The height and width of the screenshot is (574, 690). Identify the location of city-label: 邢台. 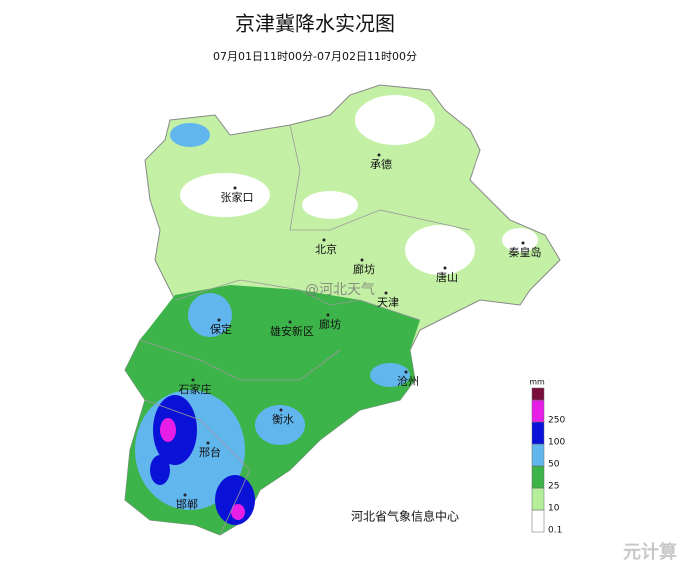
(210, 452).